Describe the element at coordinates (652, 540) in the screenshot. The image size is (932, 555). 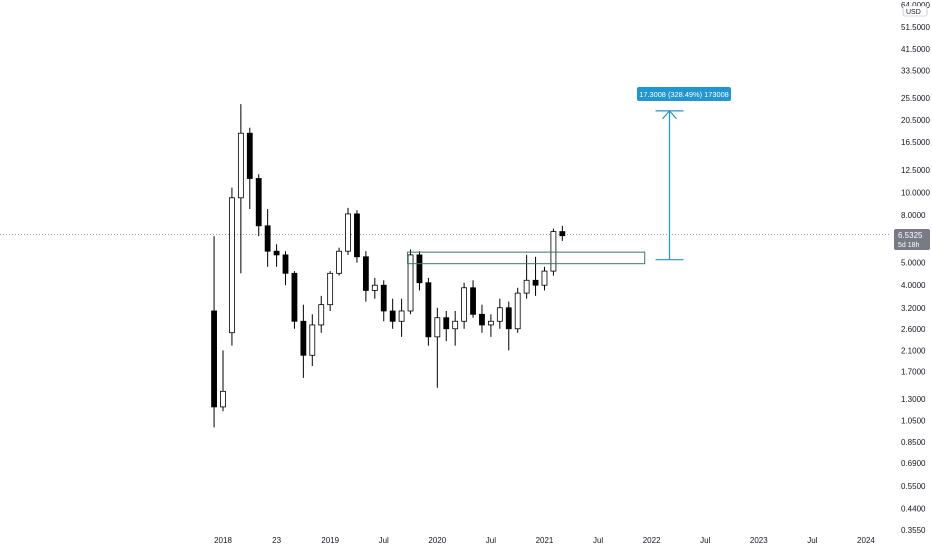
I see `time-tick-label: 2022` at that location.